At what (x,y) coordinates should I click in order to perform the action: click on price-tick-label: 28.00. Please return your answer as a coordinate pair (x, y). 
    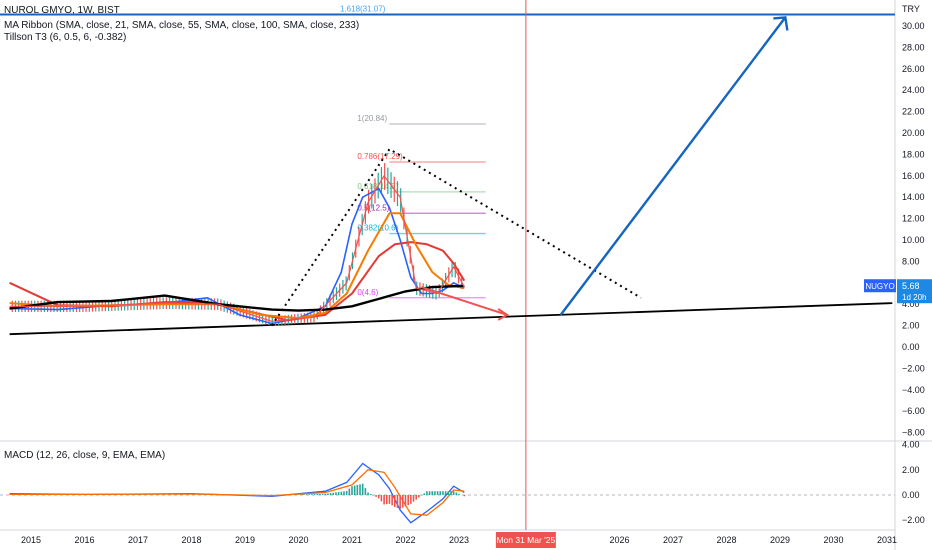
    Looking at the image, I should click on (913, 47).